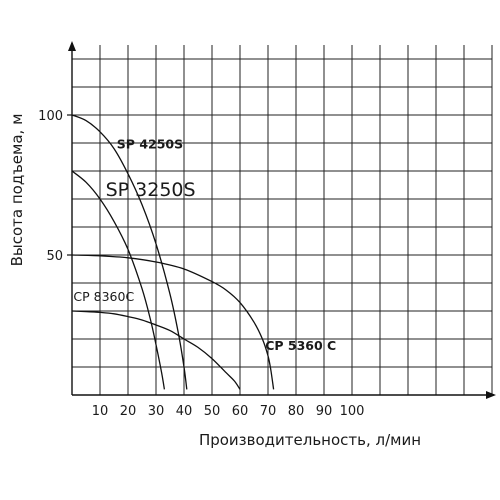 Image resolution: width=500 pixels, height=500 pixels. What do you see at coordinates (150, 144) in the screenshot?
I see `curve-label-sp-4250s: SP 4250S` at bounding box center [150, 144].